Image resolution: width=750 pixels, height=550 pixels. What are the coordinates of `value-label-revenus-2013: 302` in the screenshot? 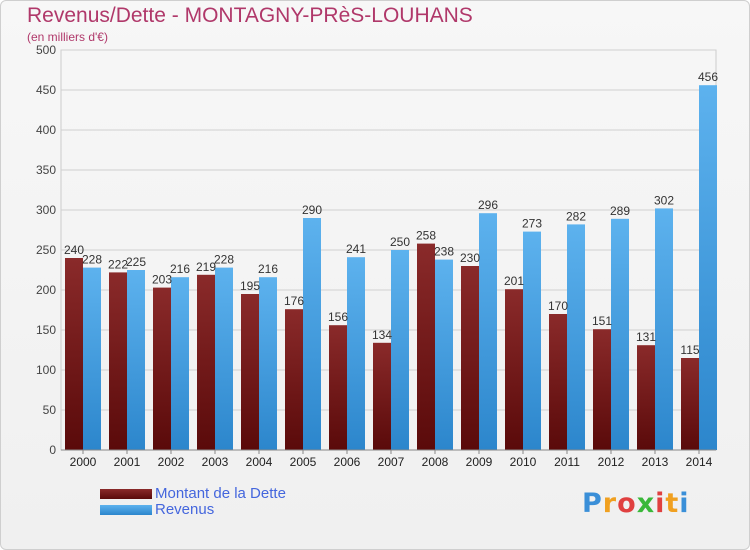 It's located at (664, 200).